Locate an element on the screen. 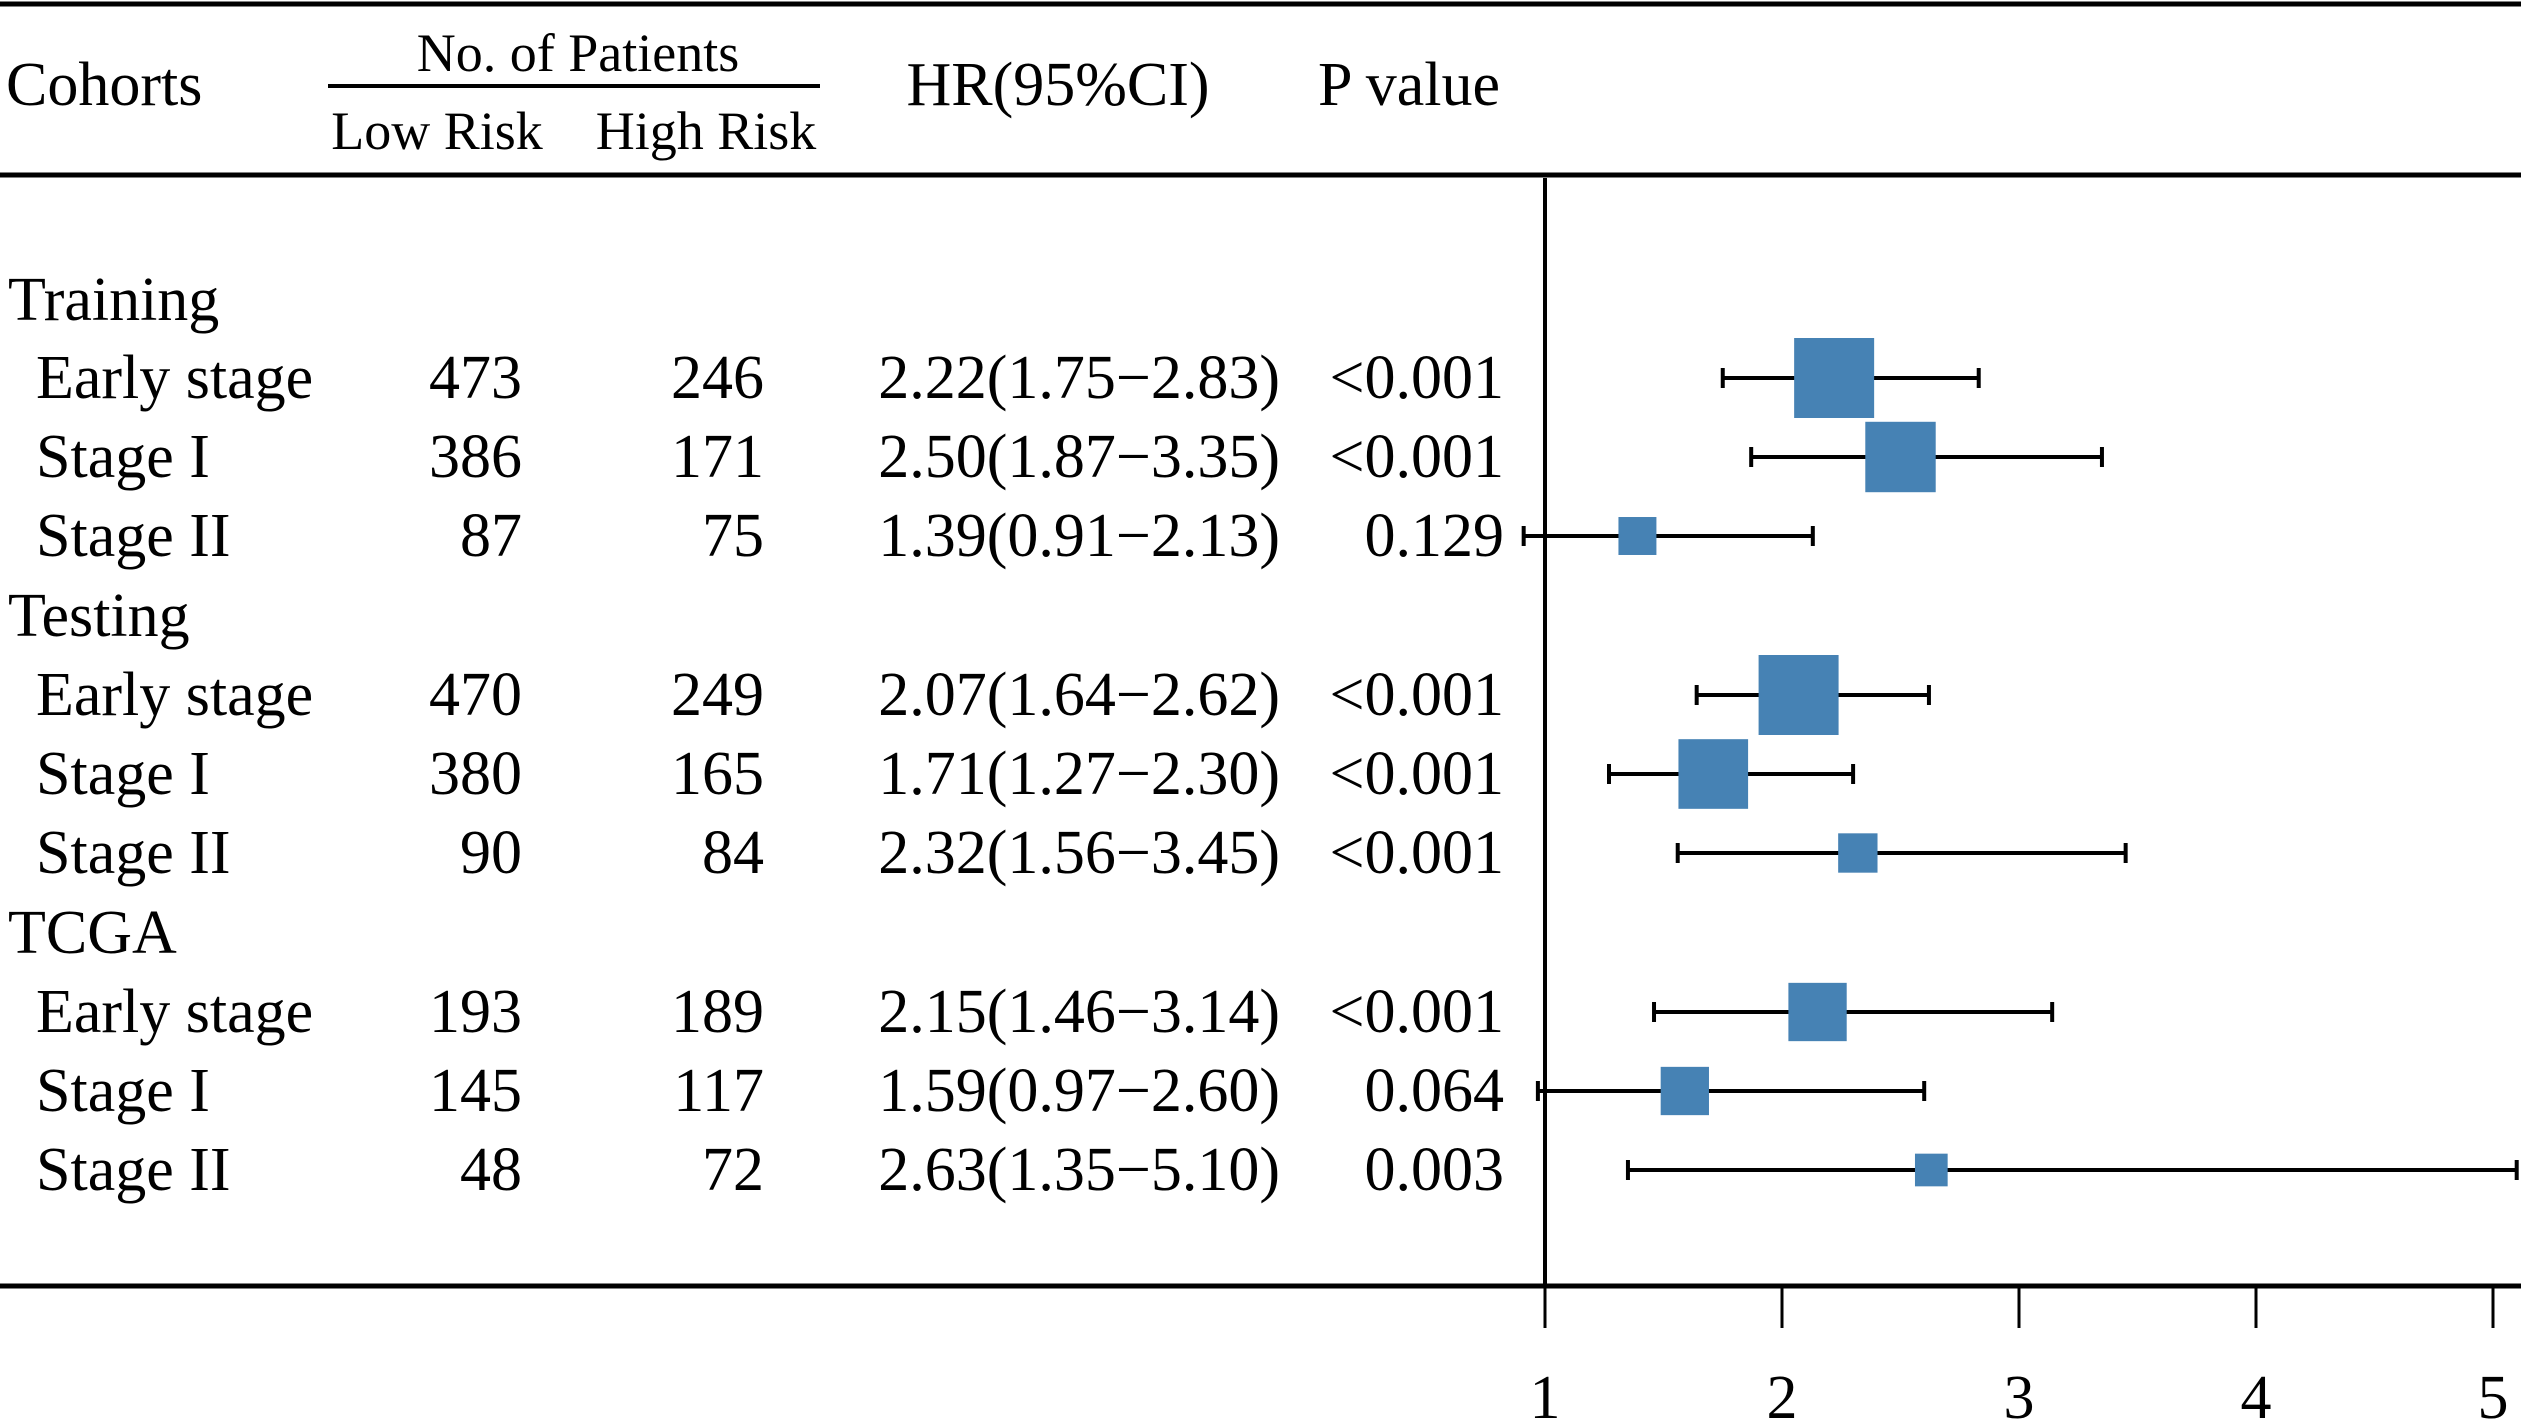 This screenshot has width=2521, height=1424. header-high-risk: High Risk is located at coordinates (706, 131).